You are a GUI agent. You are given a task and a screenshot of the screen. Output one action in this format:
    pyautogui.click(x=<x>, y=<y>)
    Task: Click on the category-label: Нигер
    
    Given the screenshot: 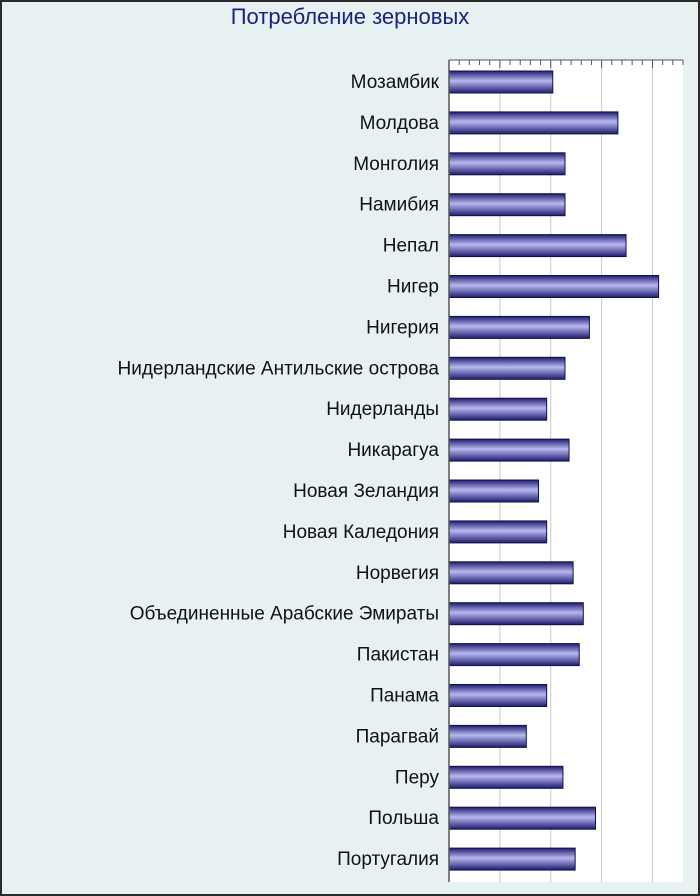 What is the action you would take?
    pyautogui.click(x=413, y=287)
    